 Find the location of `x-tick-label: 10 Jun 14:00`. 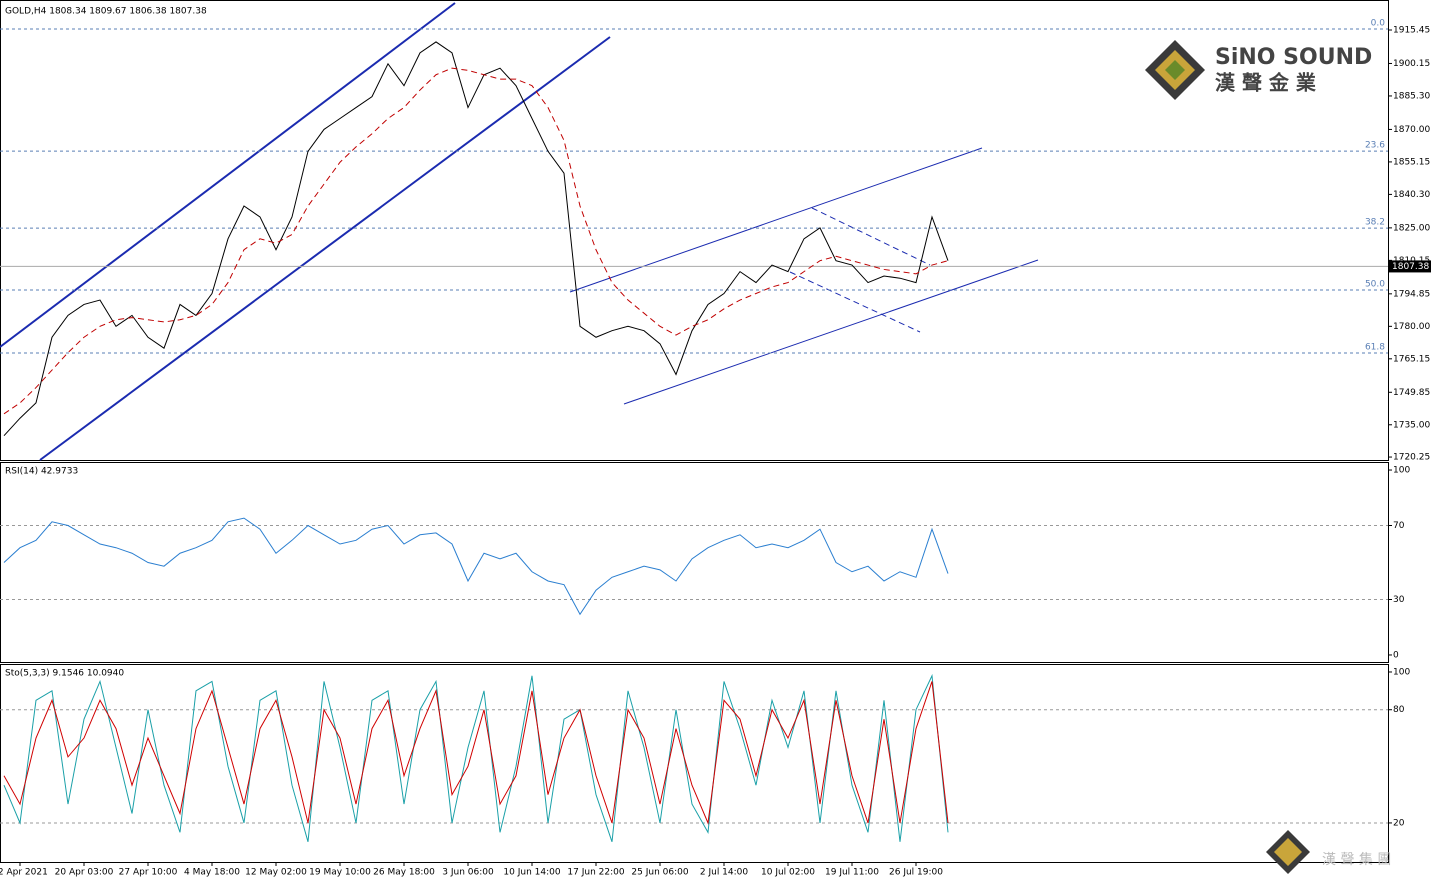

x-tick-label: 10 Jun 14:00 is located at coordinates (531, 873).